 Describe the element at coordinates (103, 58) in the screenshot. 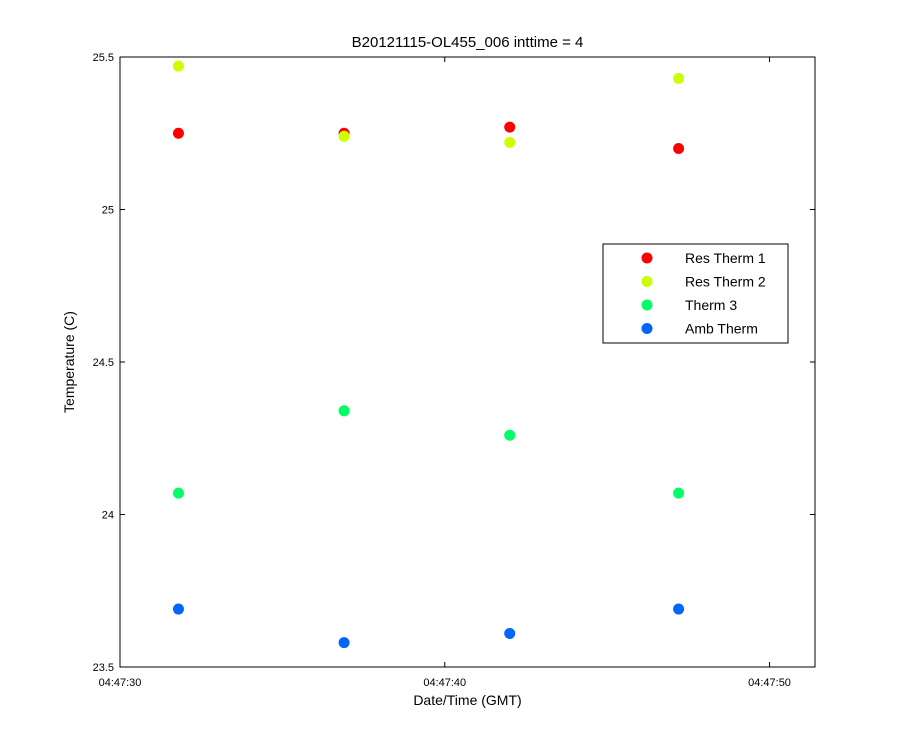

I see `y-tick-label: 25.5` at that location.